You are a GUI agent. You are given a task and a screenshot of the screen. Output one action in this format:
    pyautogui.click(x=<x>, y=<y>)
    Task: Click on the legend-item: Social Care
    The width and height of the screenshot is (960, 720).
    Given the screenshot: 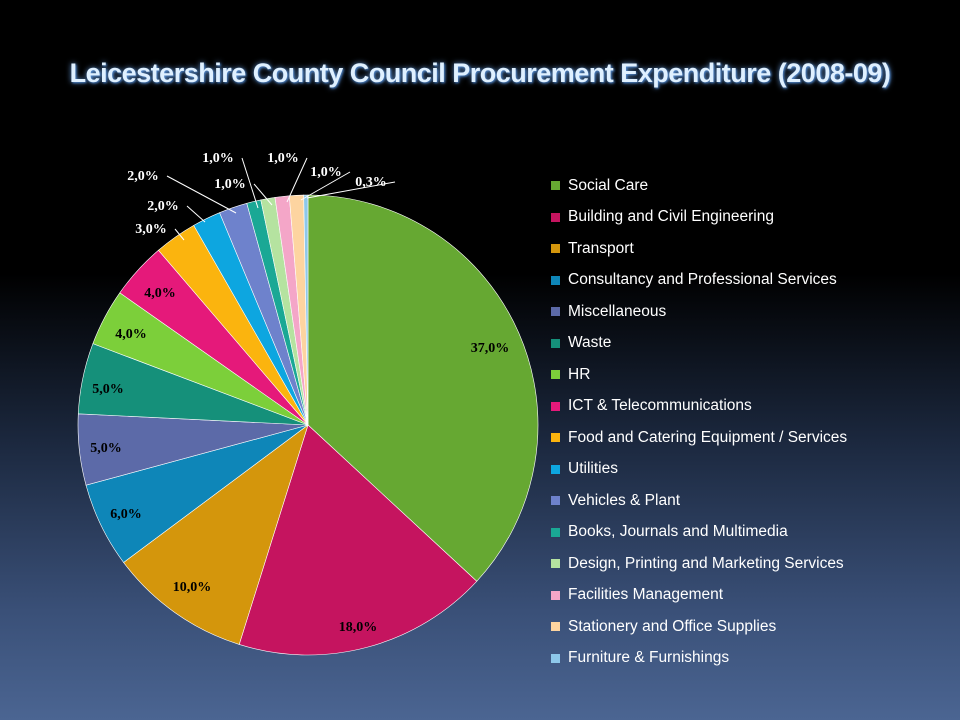 What is the action you would take?
    pyautogui.click(x=699, y=186)
    